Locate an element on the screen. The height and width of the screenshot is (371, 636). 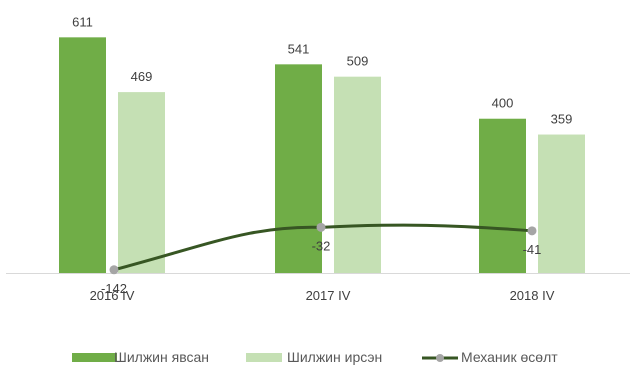
bar-value-label: 469 is located at coordinates (142, 76).